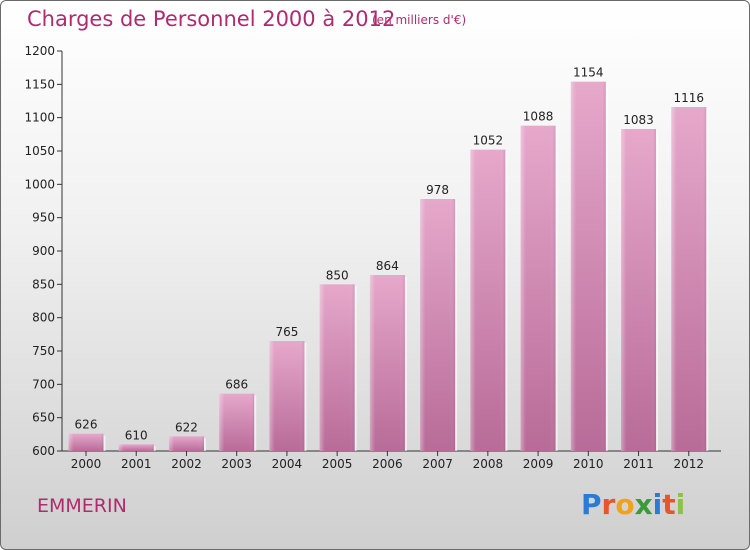  I want to click on y-tick-label: 700, so click(43, 384).